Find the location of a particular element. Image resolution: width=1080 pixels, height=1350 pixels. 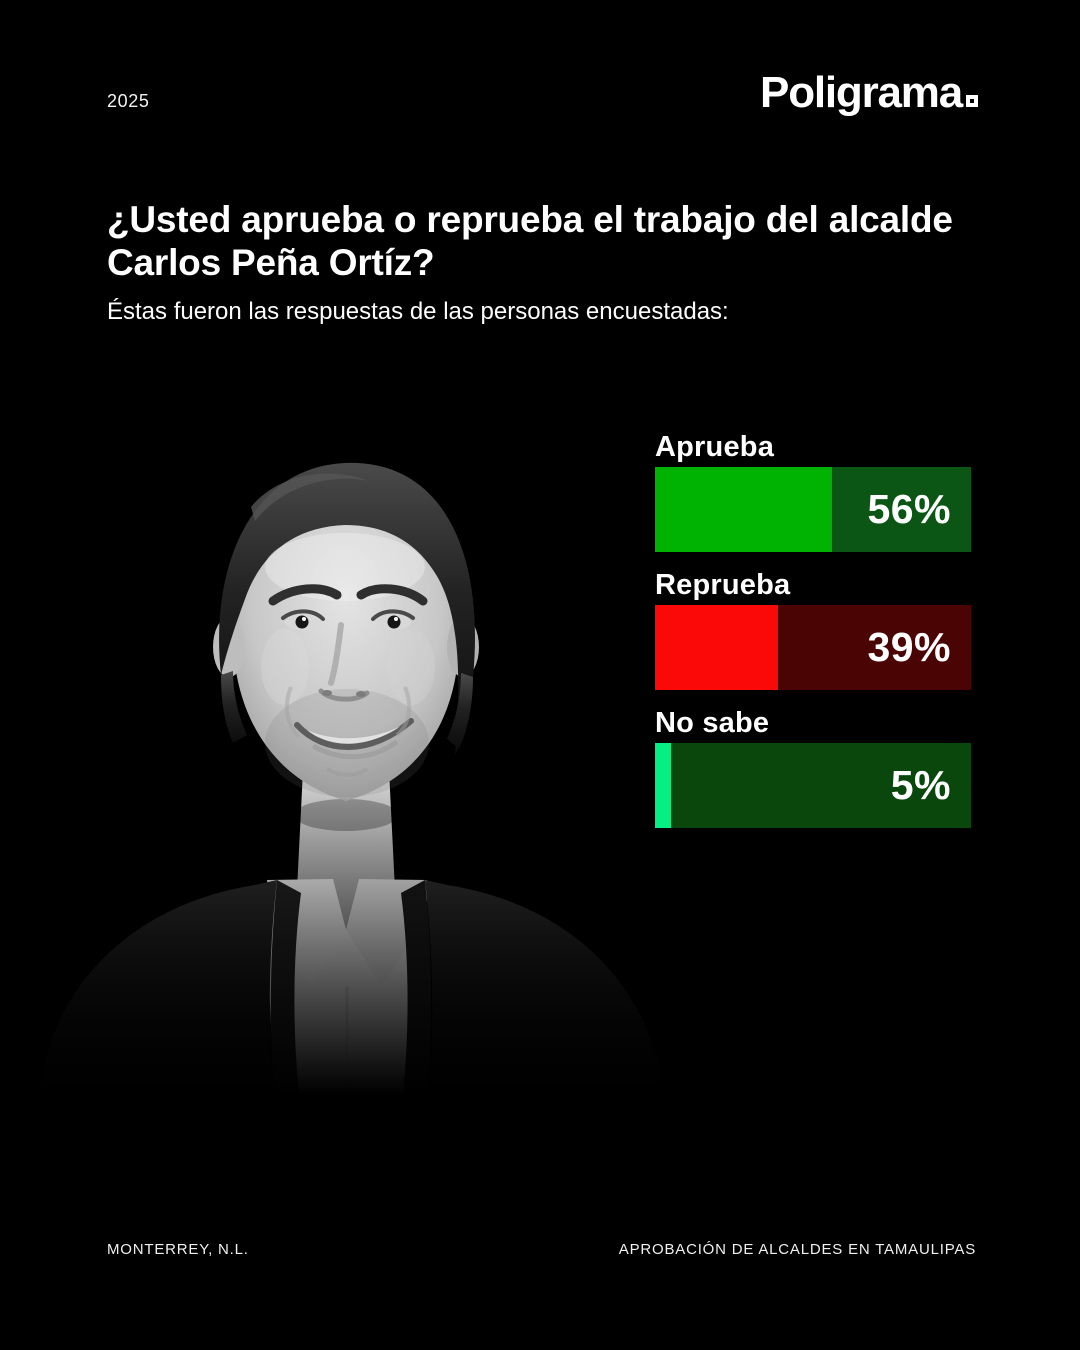

bar-row-reprueba: Reprueba 39% is located at coordinates (813, 629).